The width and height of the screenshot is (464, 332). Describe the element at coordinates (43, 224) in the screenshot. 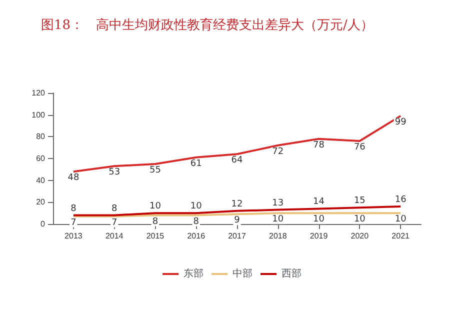

I see `y-tick-label: 0` at that location.